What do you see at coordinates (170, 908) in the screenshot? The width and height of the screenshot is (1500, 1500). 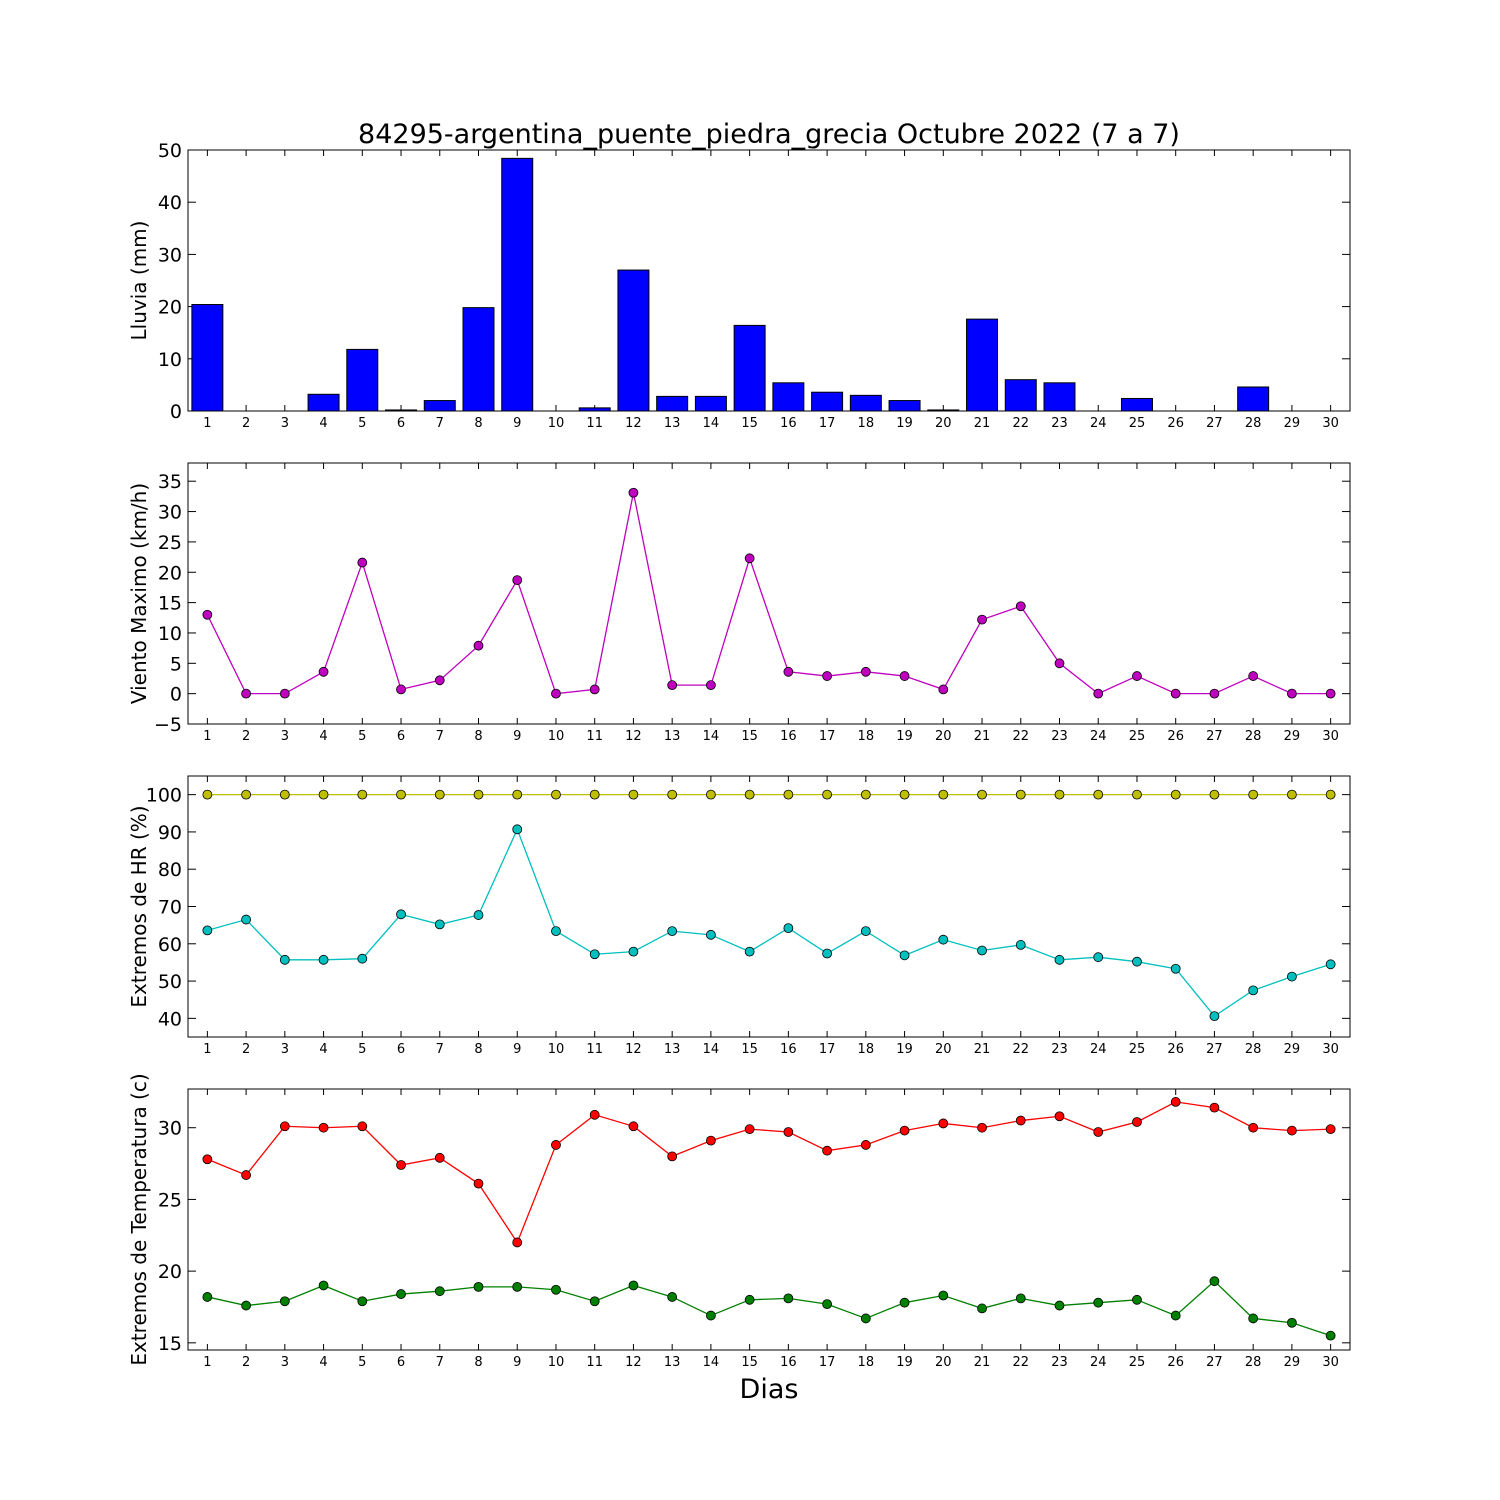 I see `y-tick-label: 70` at bounding box center [170, 908].